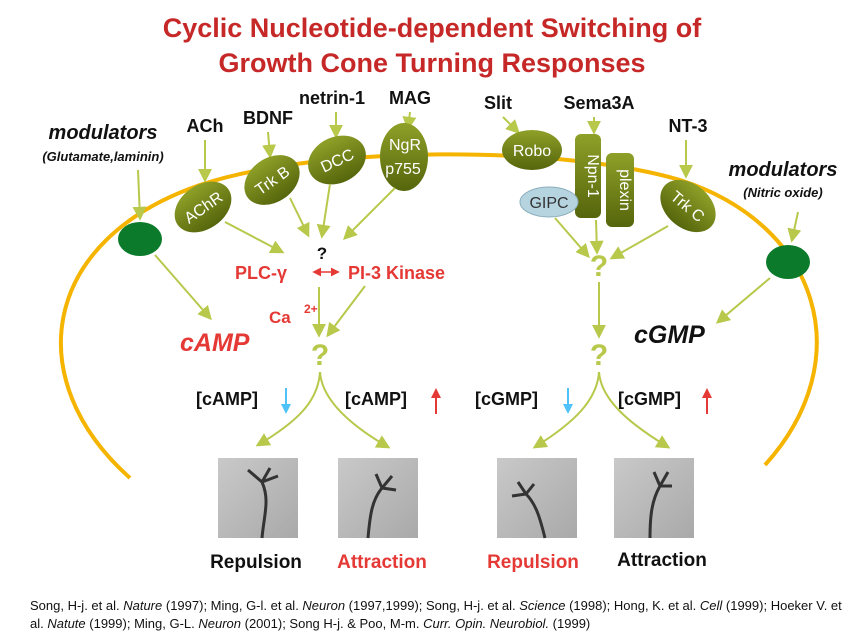  What do you see at coordinates (396, 273) in the screenshot?
I see `pi3-kinase: PI-3 Kinase` at bounding box center [396, 273].